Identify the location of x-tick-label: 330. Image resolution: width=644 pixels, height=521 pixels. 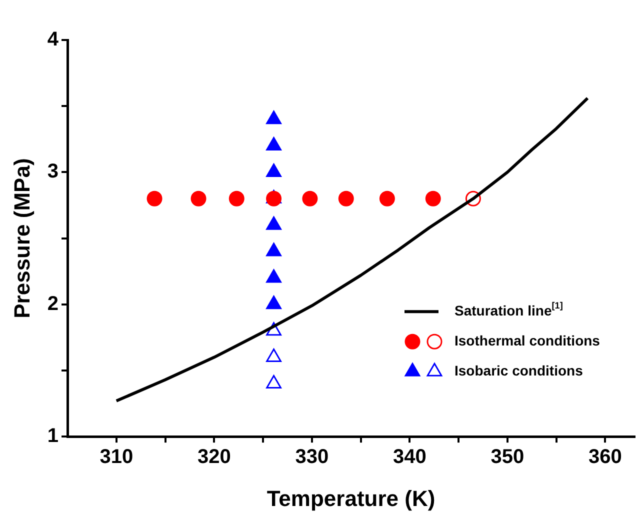
(312, 457).